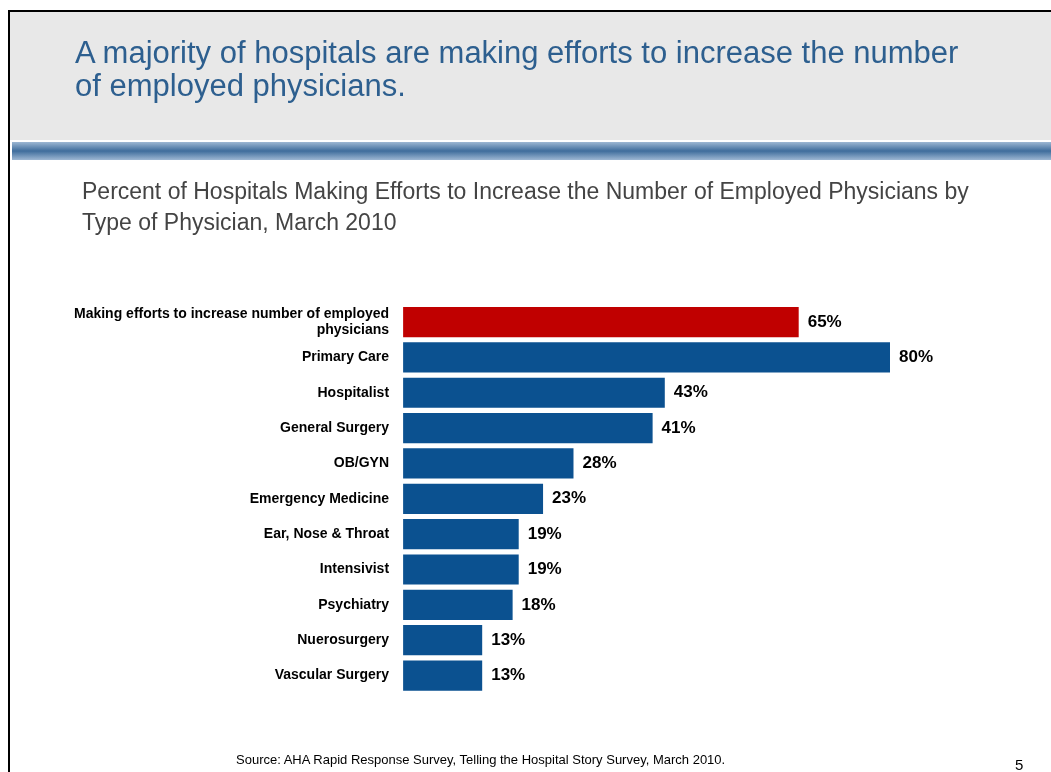  I want to click on y-tick-label: Nuerosurgery, so click(343, 639).